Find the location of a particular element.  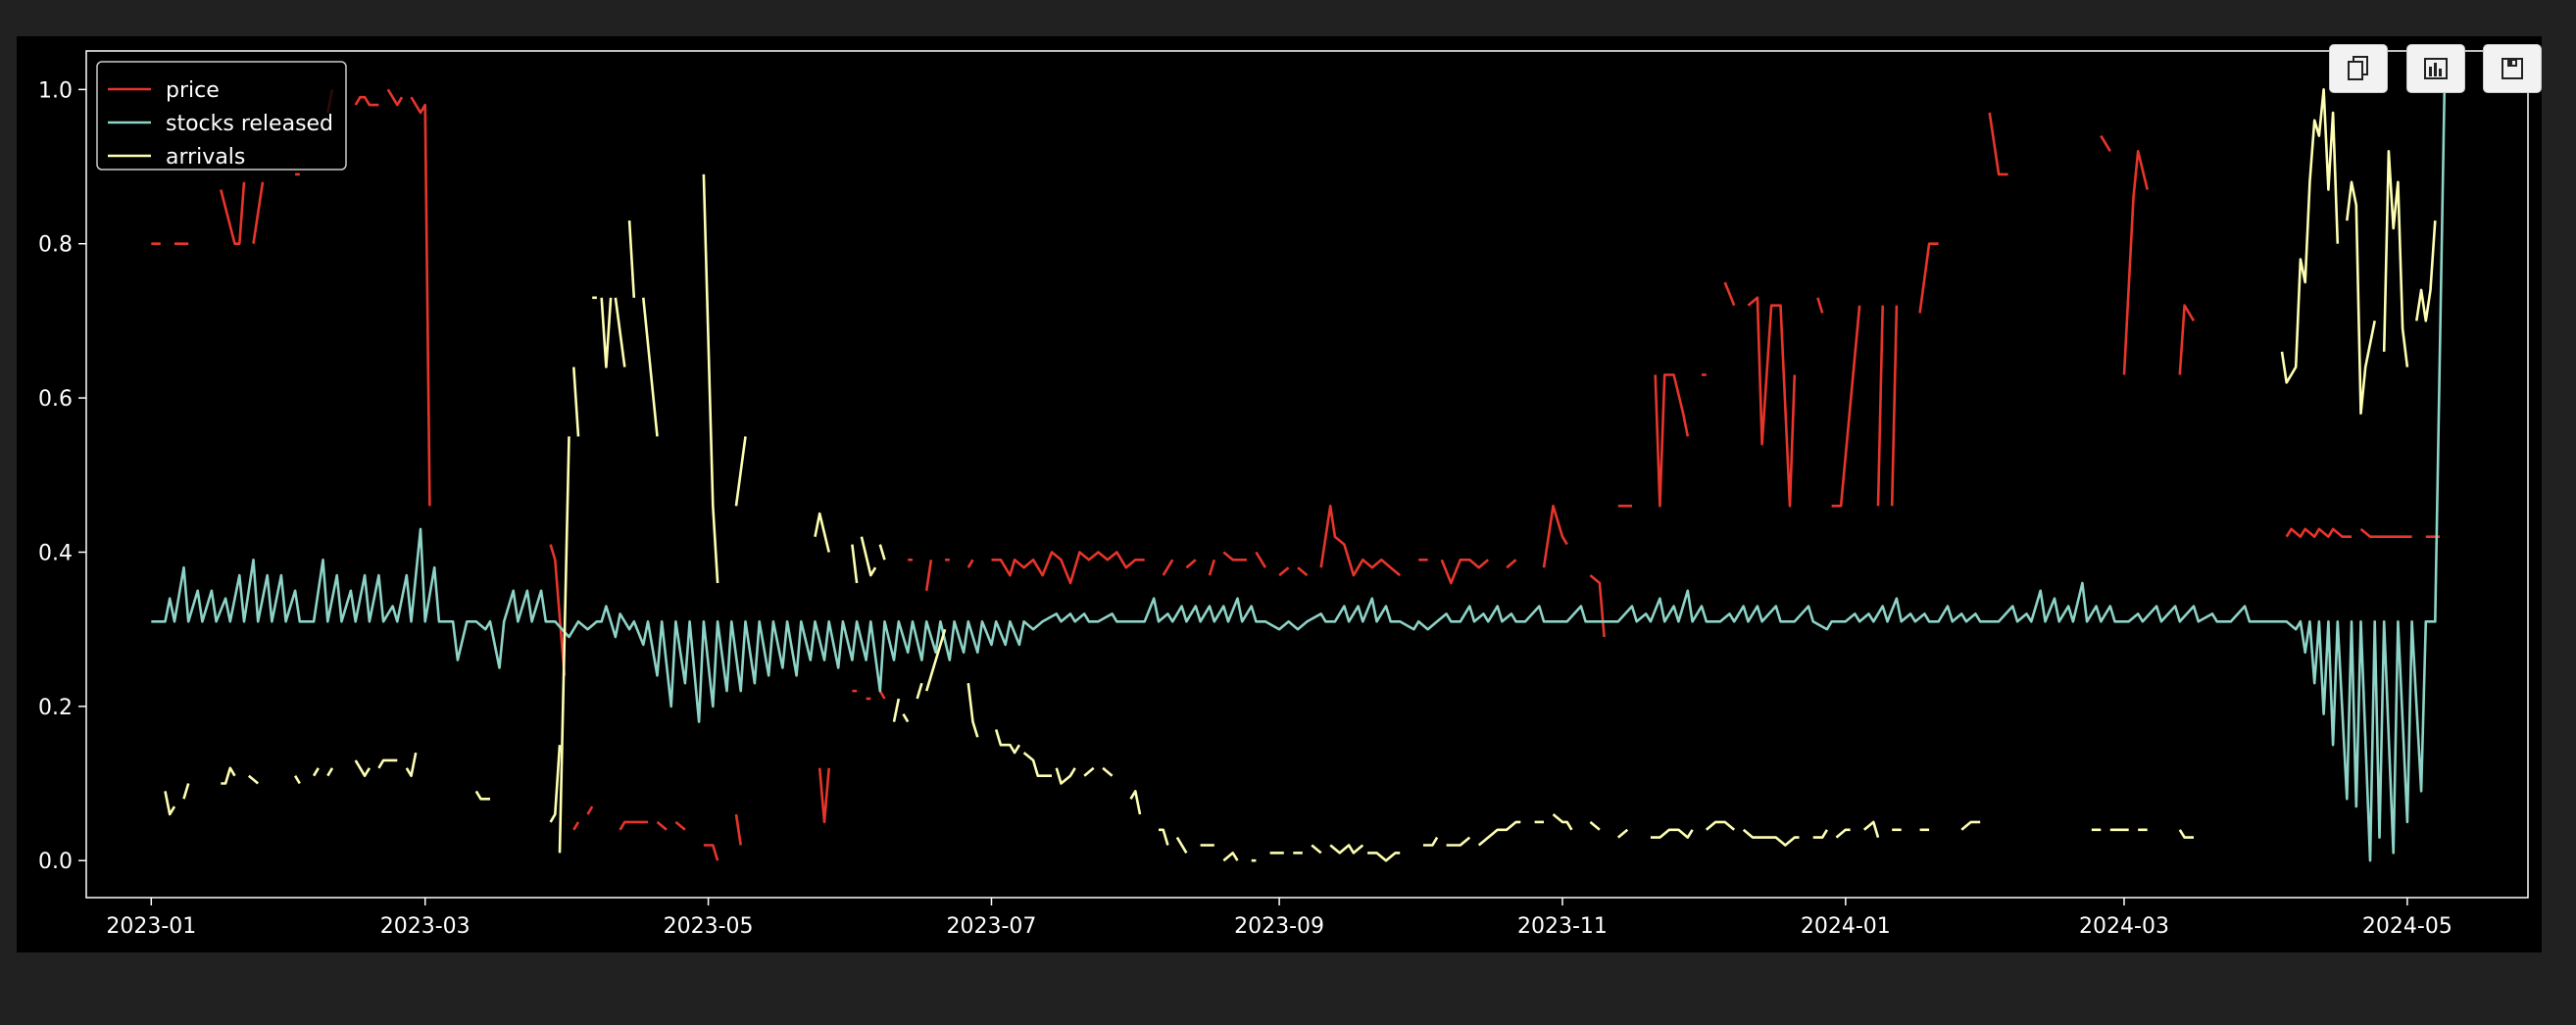

legend-label: price is located at coordinates (193, 90).